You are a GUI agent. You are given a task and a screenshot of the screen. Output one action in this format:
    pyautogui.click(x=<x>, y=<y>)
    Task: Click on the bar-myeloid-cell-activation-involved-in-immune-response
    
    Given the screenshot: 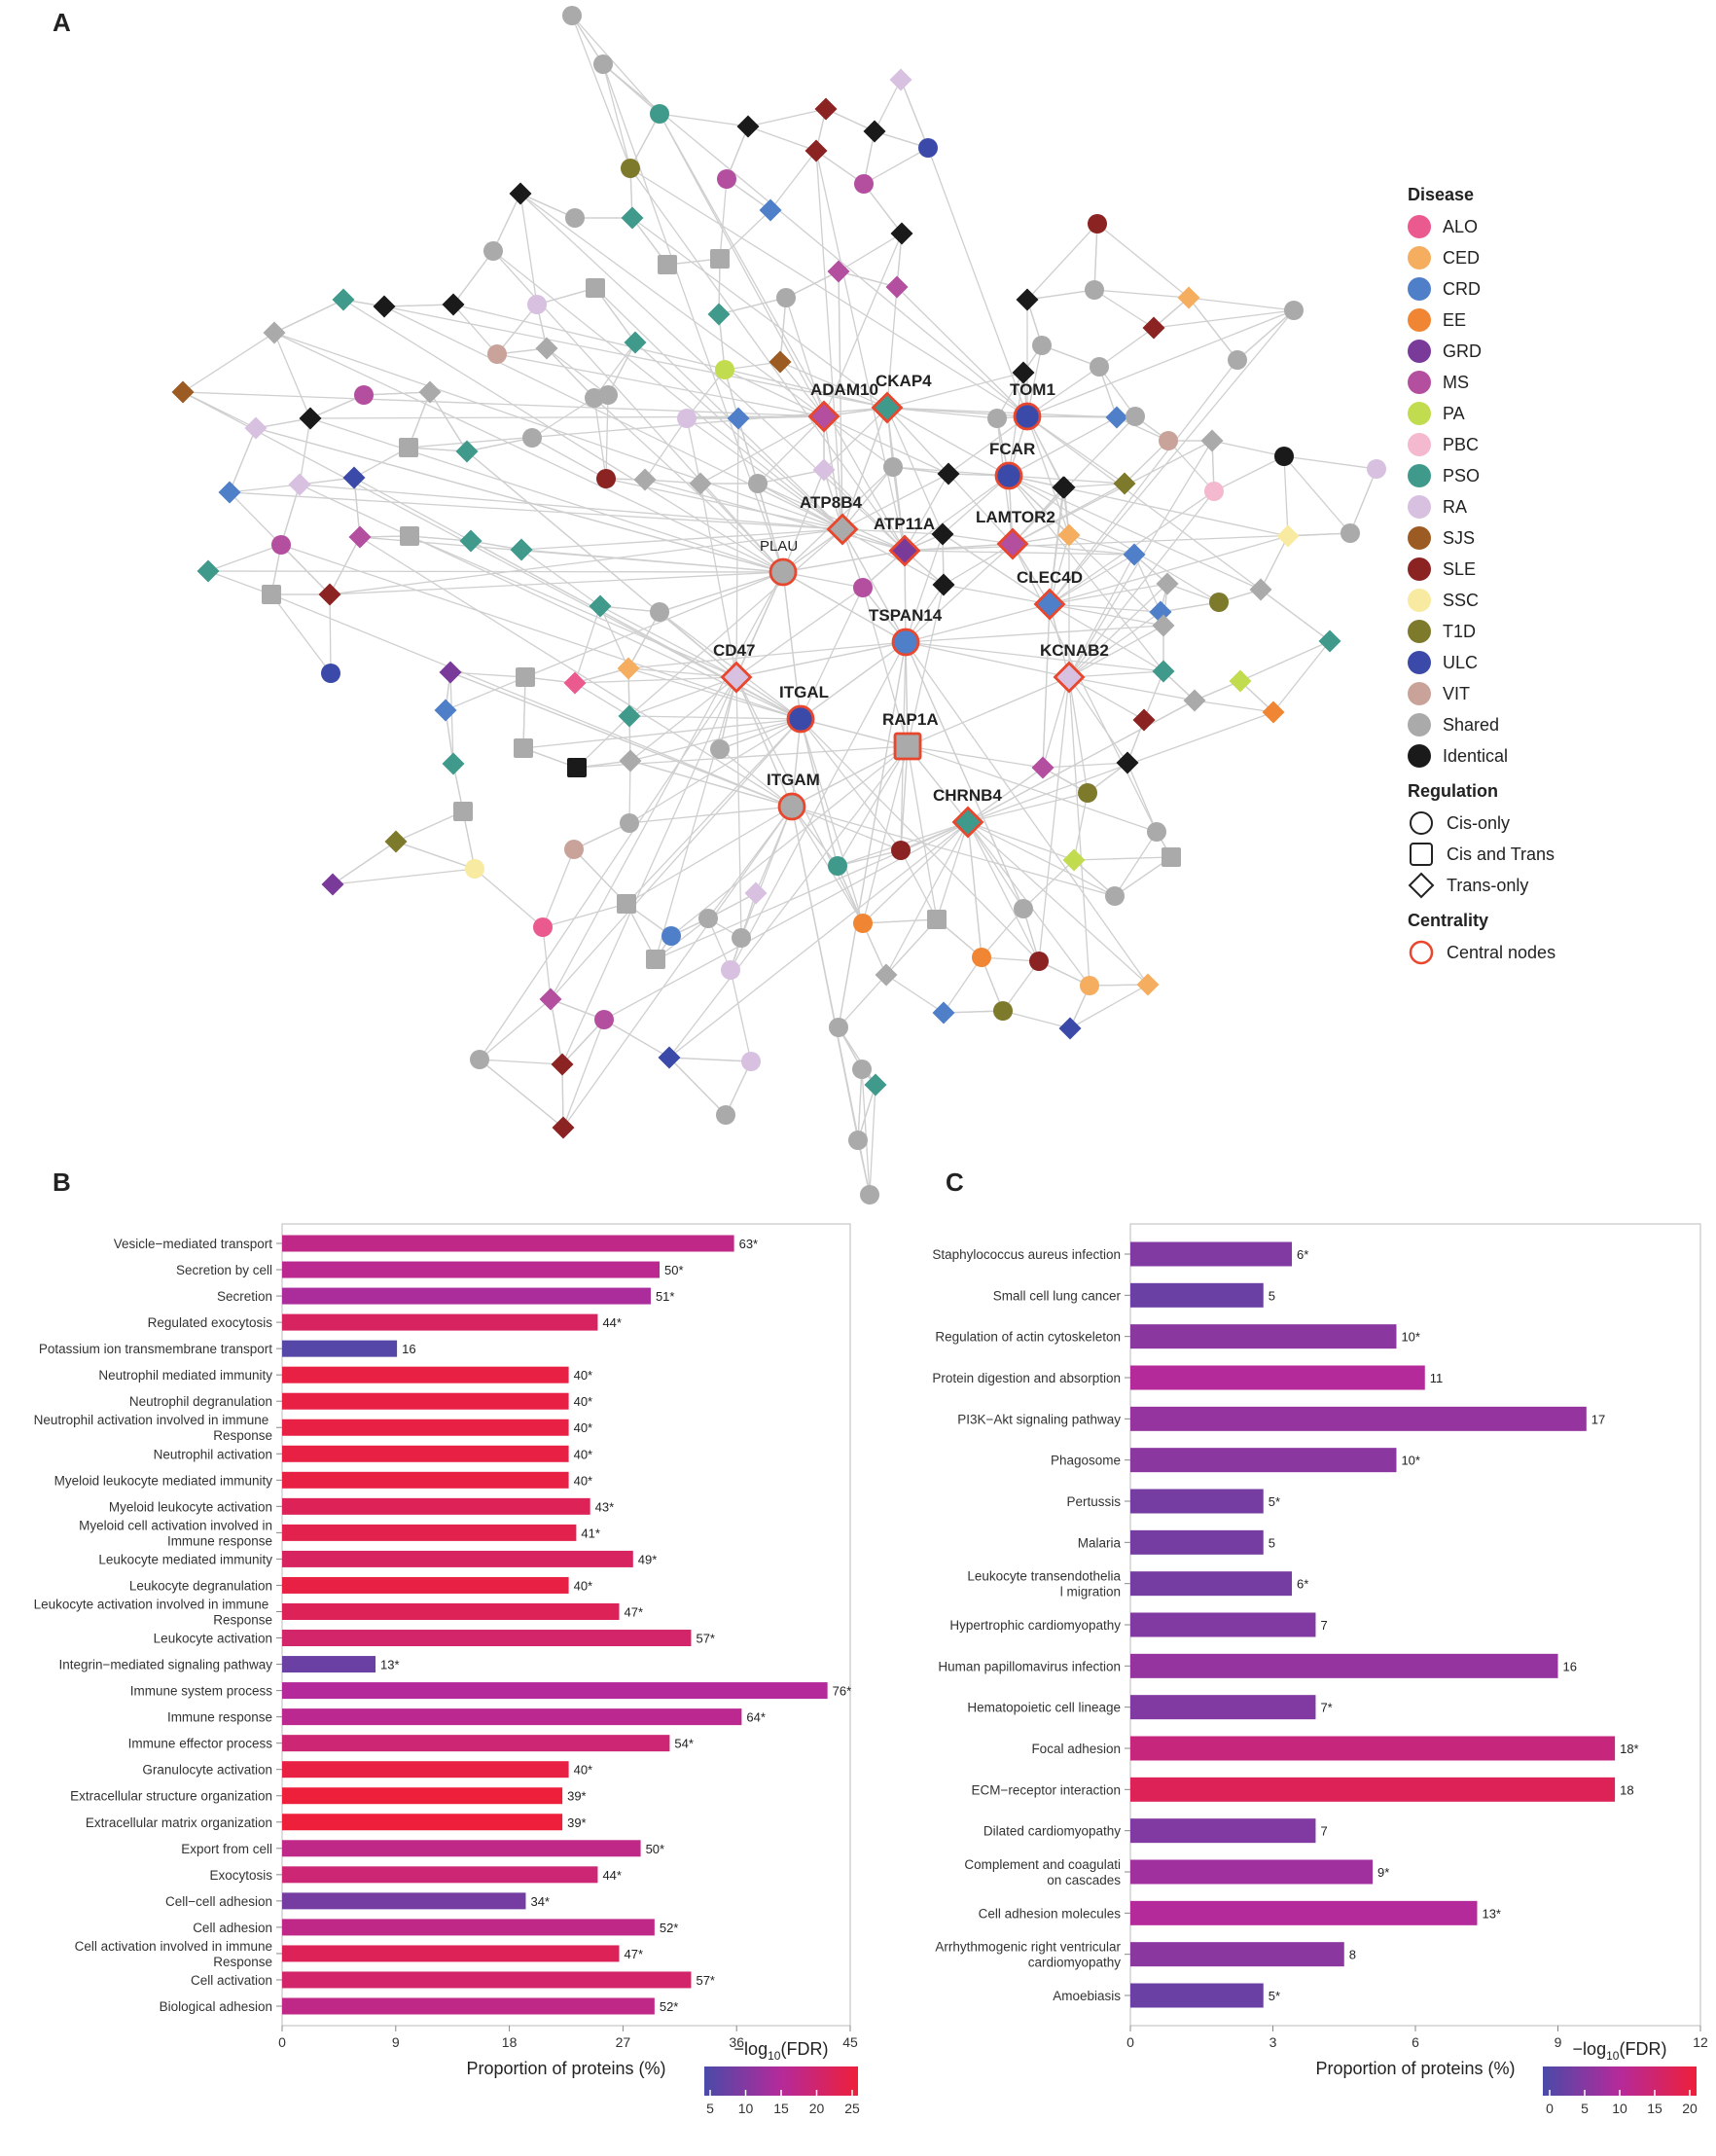 What is the action you would take?
    pyautogui.click(x=429, y=1532)
    